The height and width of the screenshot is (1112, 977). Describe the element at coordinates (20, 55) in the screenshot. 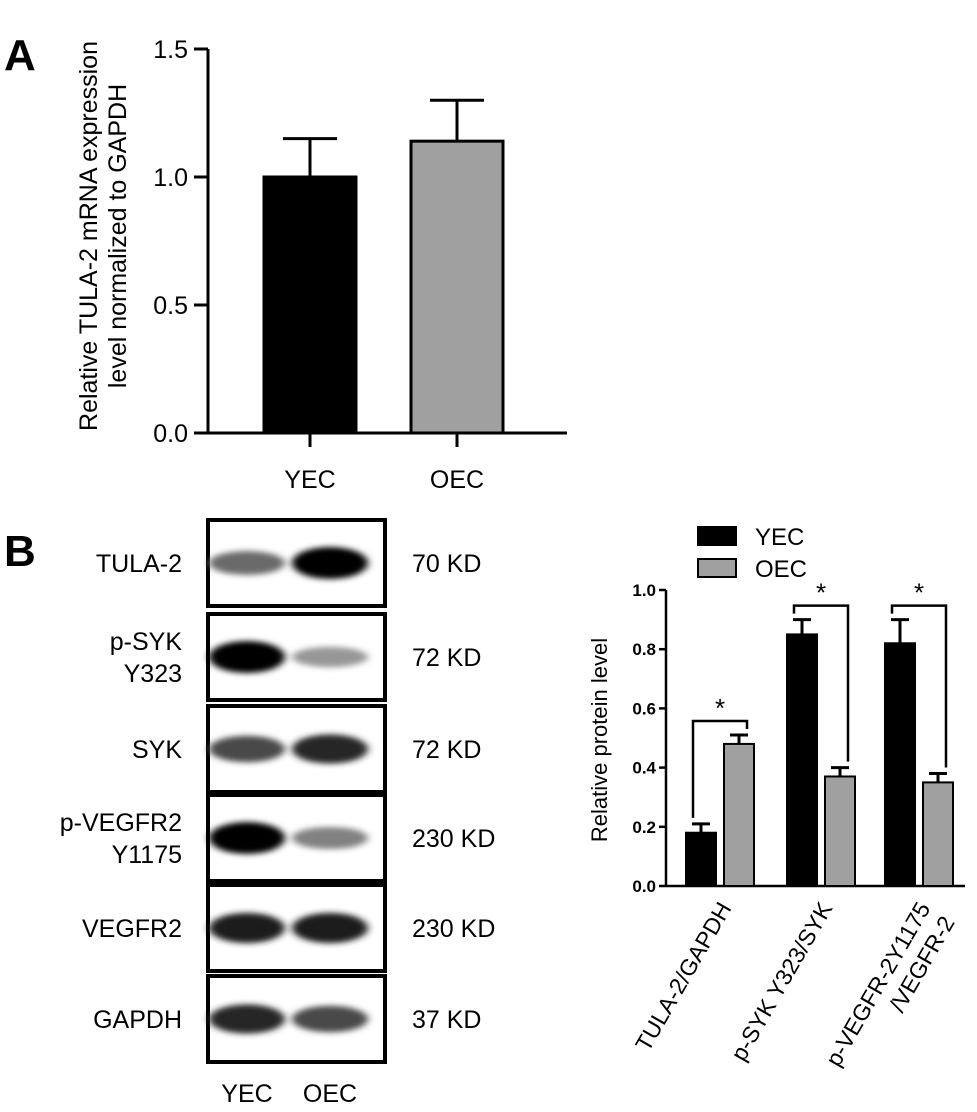

I see `panel-label-a: A` at that location.